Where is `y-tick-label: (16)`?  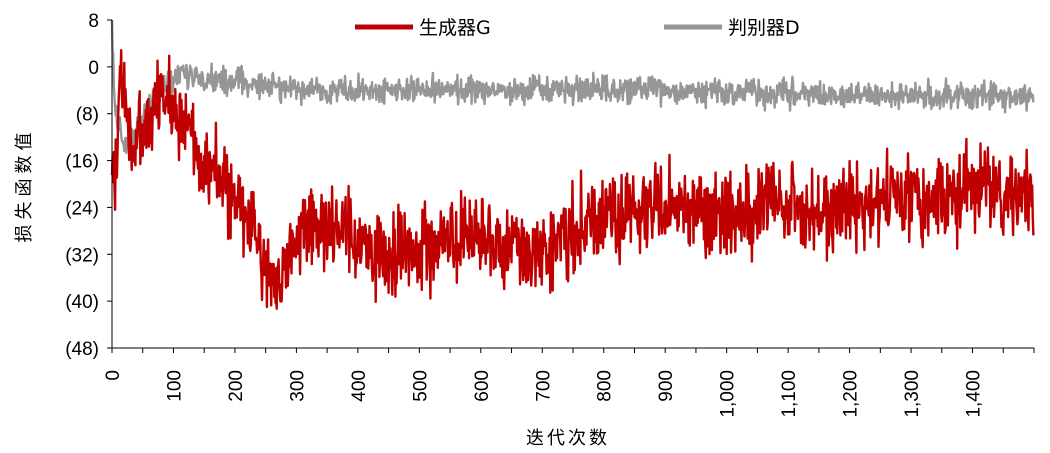
y-tick-label: (16) is located at coordinates (82, 162).